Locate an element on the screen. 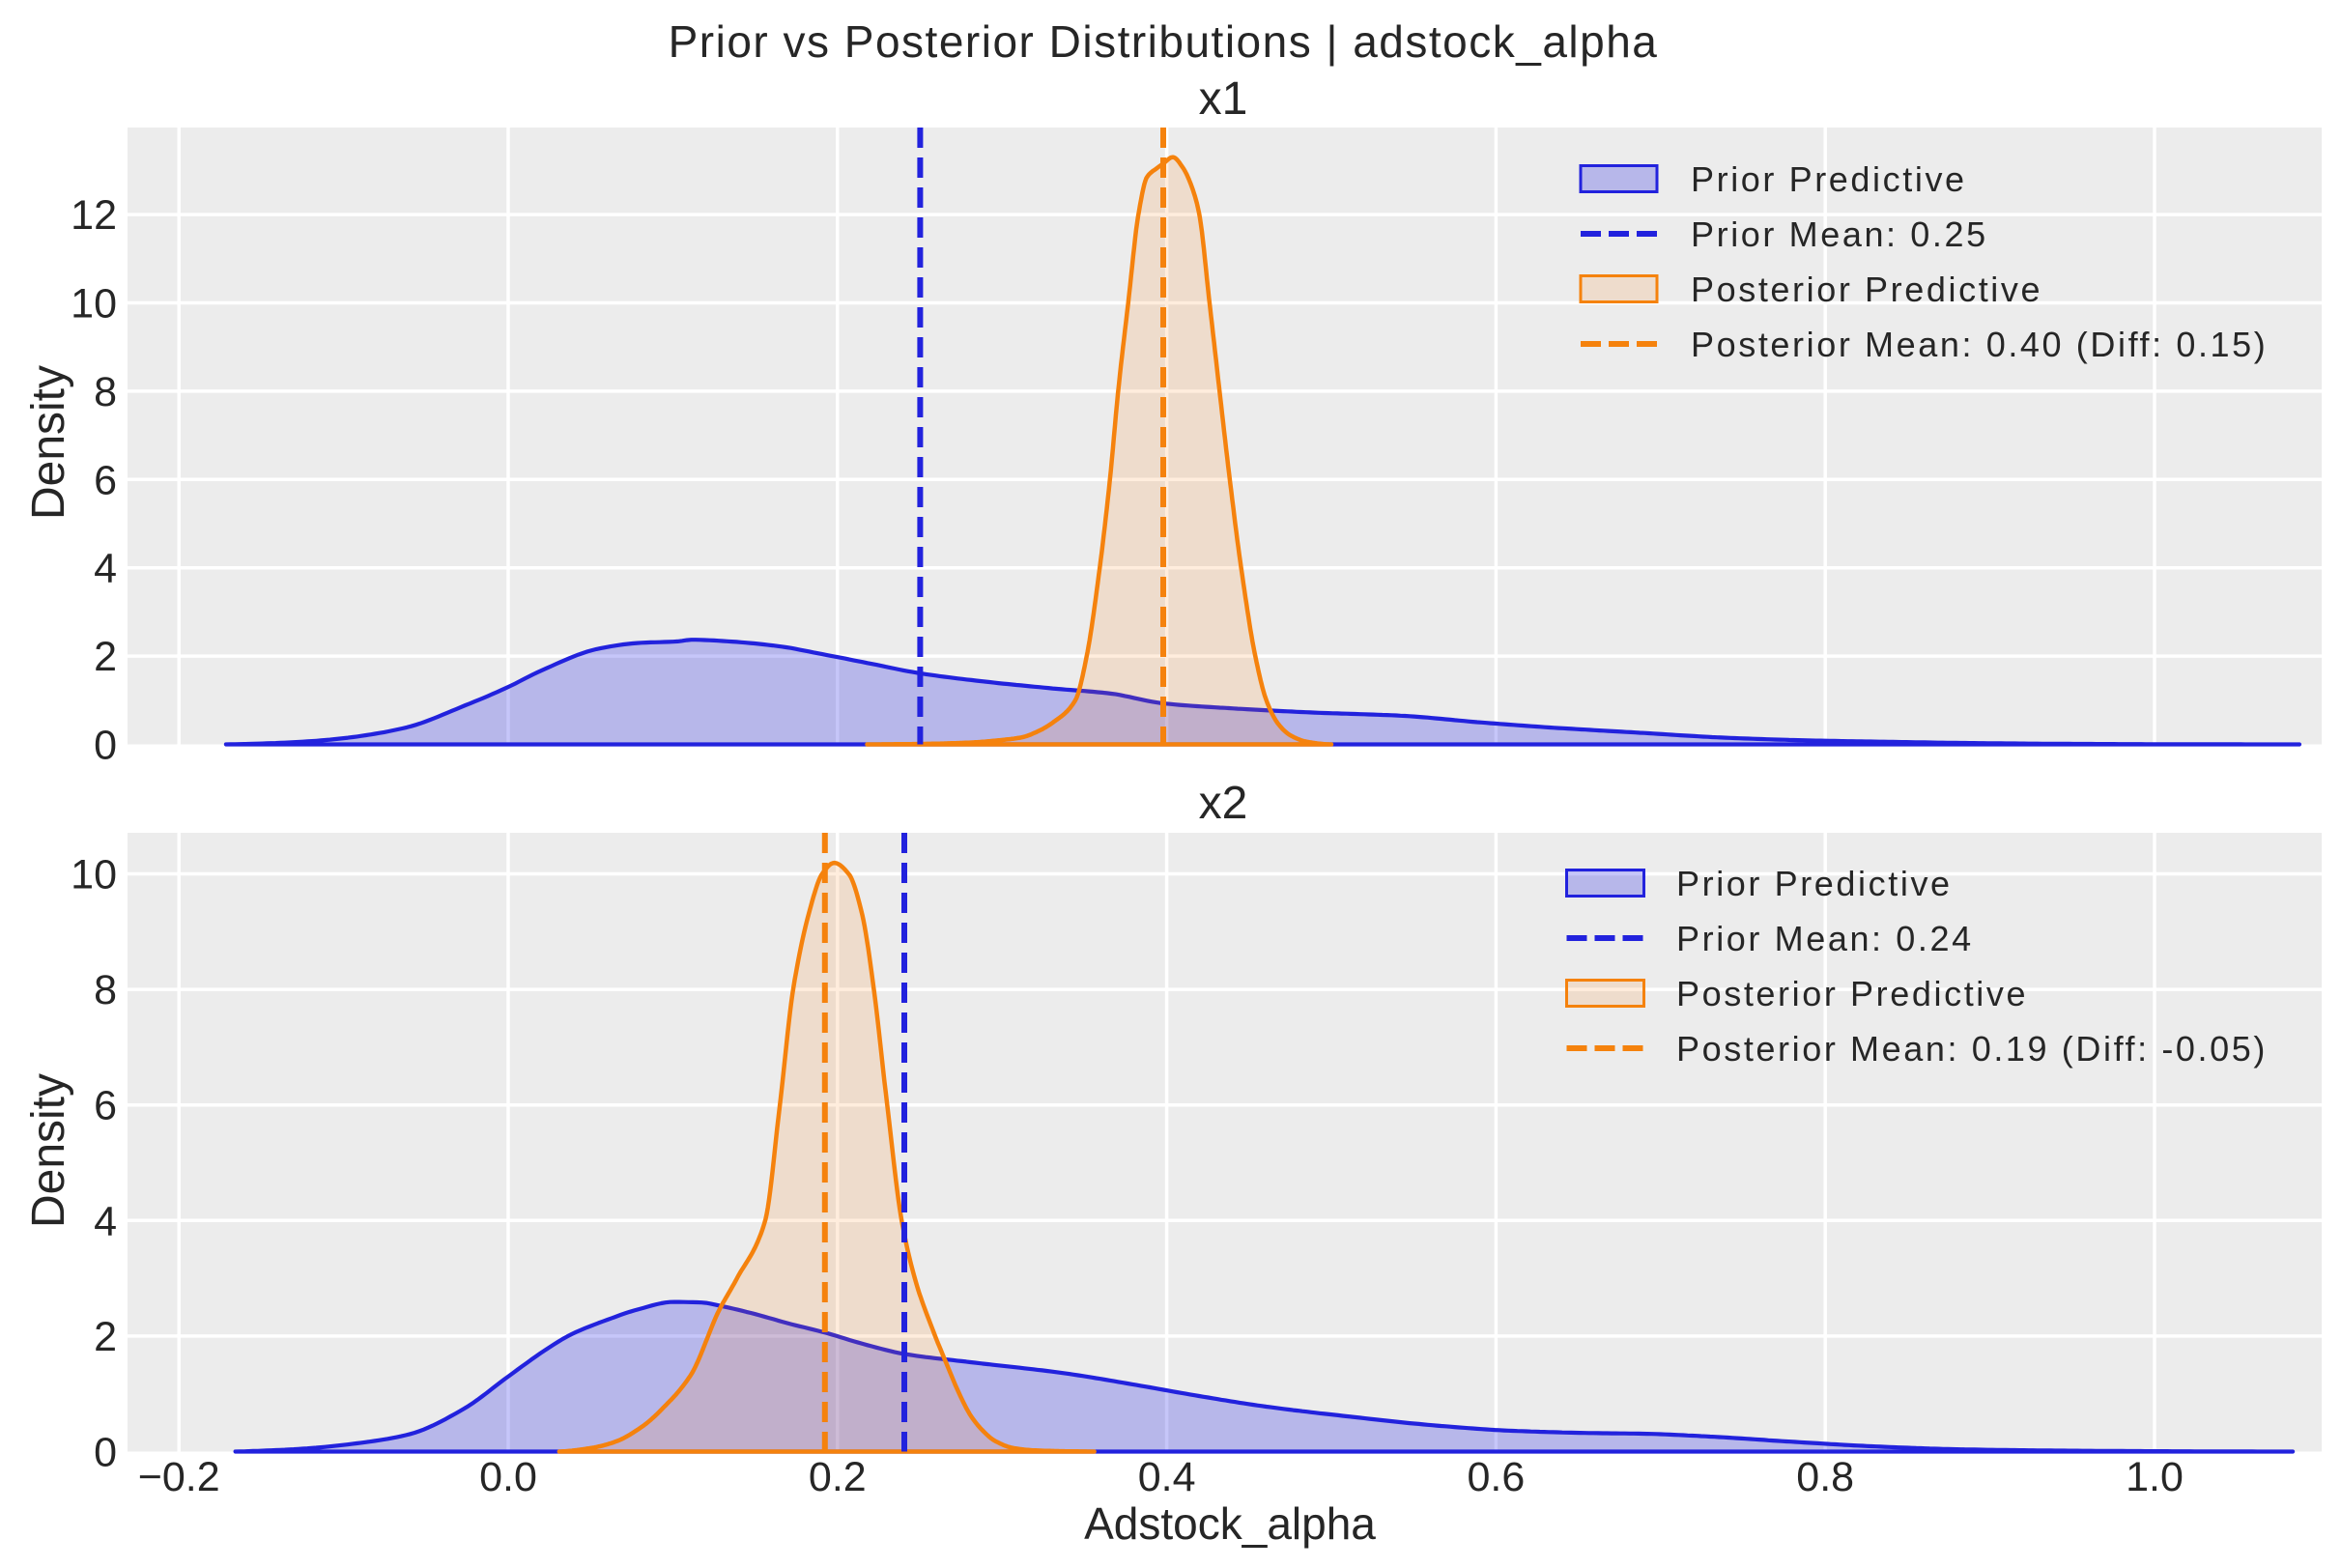 The image size is (2341, 1568). svg-text: x2 is located at coordinates (1223, 803).